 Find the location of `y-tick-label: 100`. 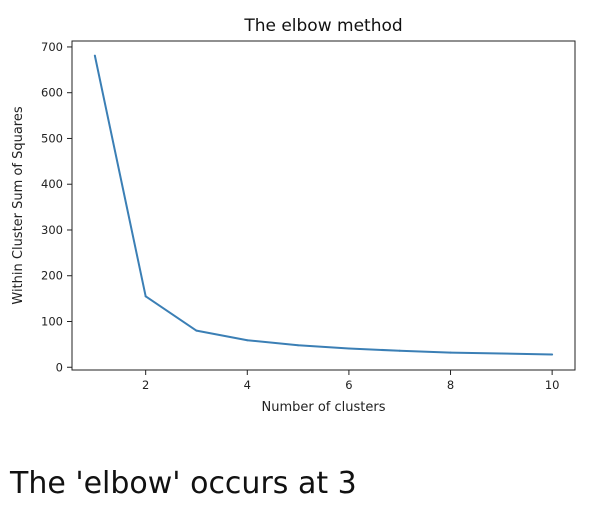

y-tick-label: 100 is located at coordinates (52, 321).